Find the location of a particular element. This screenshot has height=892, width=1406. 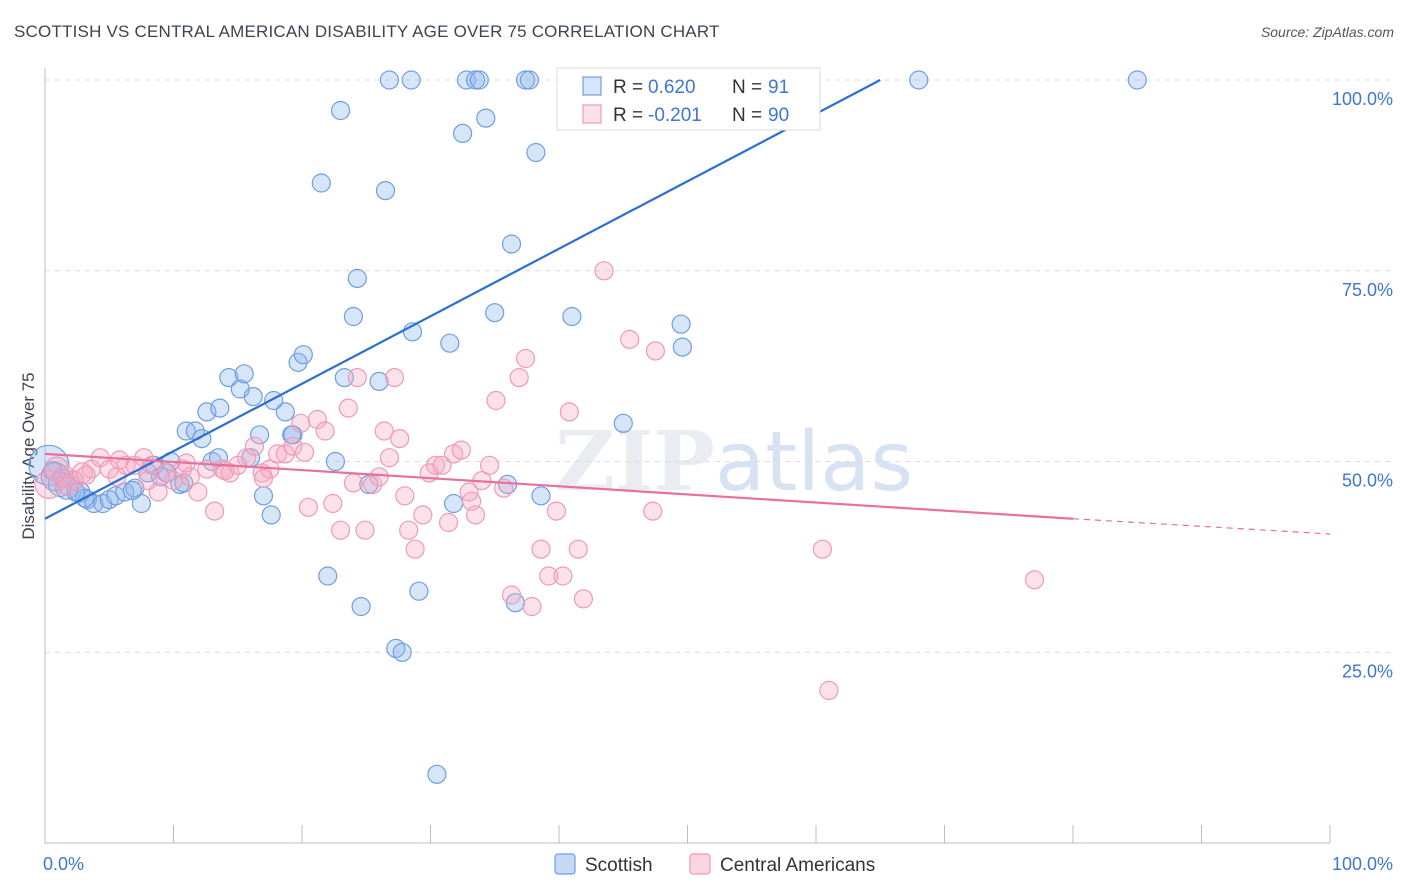

y-tick-label: 50.0% is located at coordinates (1367, 481).